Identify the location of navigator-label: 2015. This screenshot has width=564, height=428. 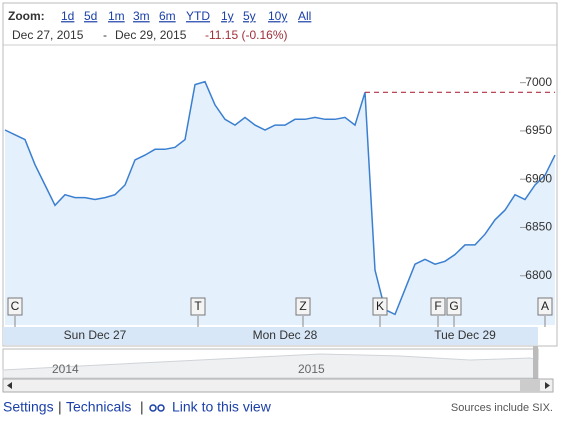
(311, 369).